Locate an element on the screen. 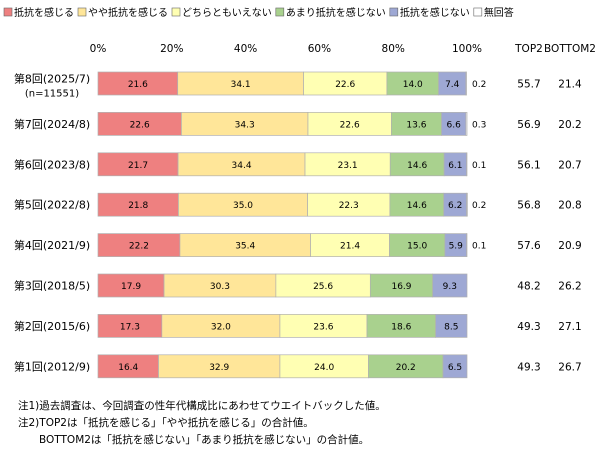  category-label-7: 第1回(2012/9) is located at coordinates (52, 366).